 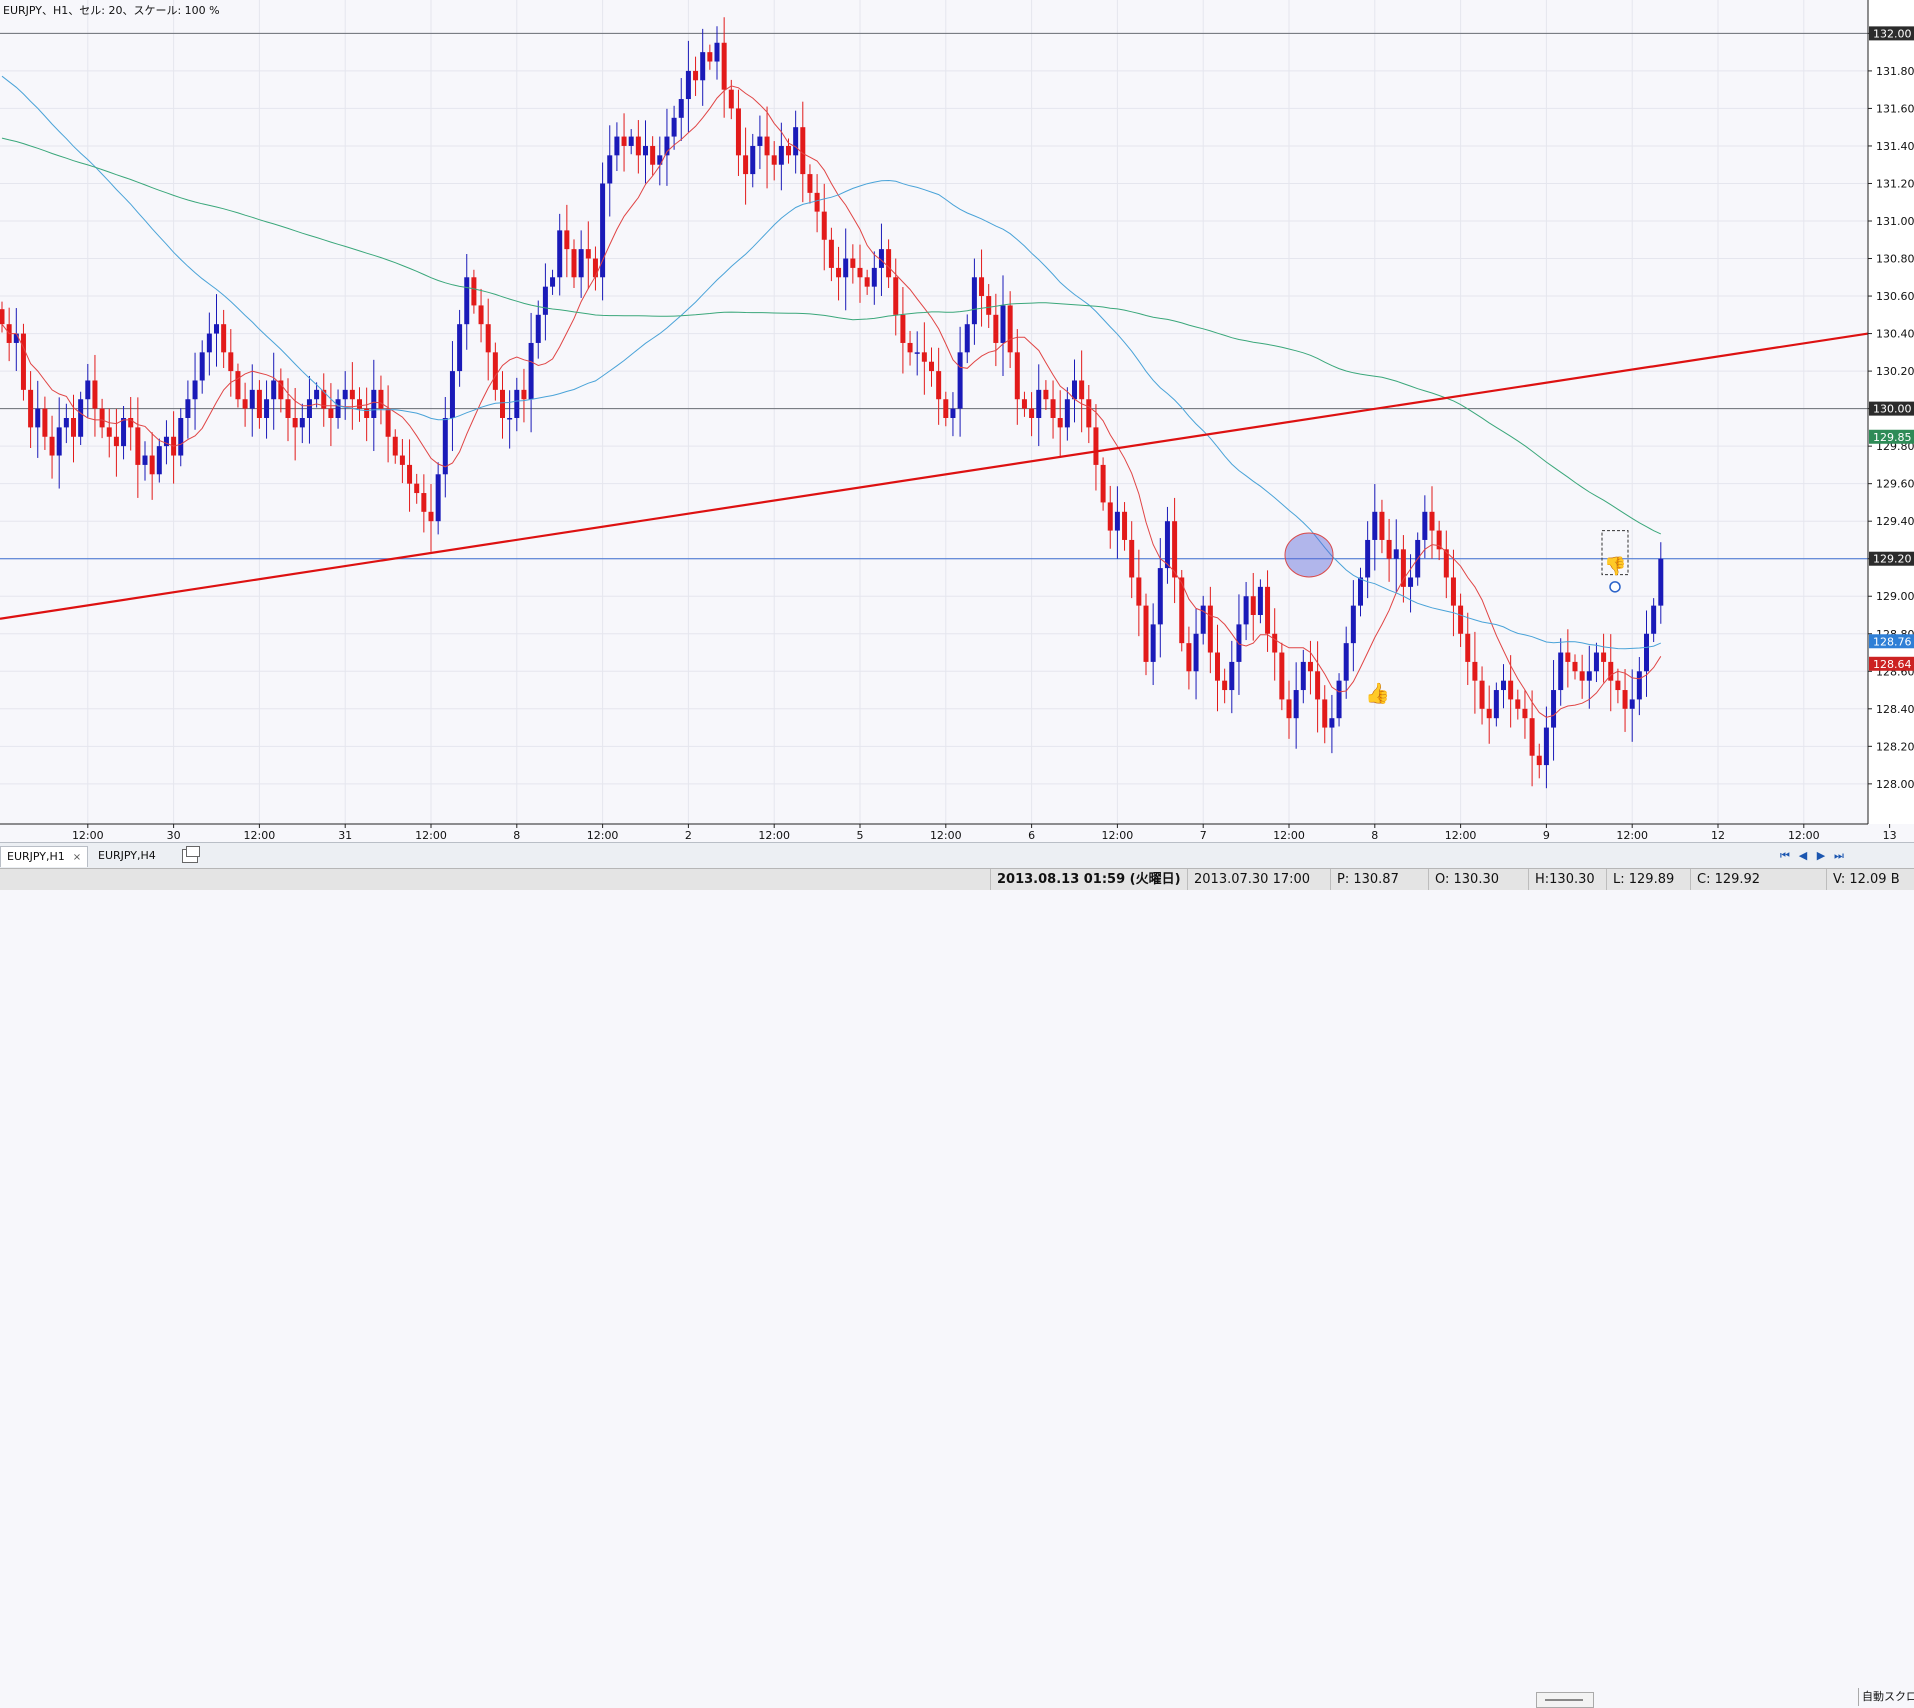 What do you see at coordinates (77, 857) in the screenshot?
I see `close-tab-icon: ×` at bounding box center [77, 857].